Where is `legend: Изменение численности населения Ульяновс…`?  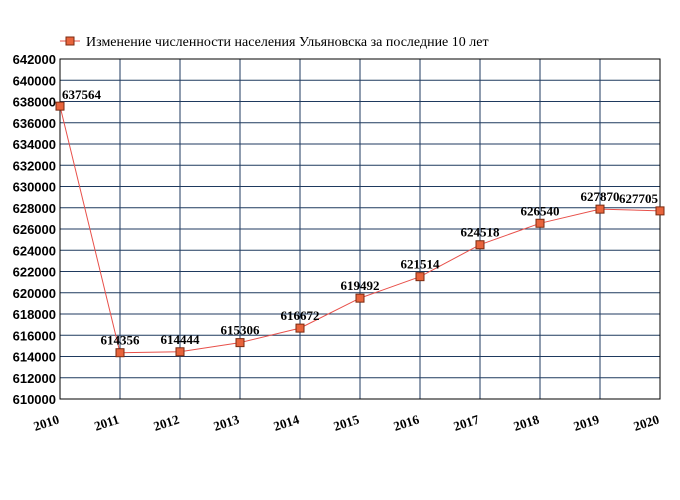
legend: Изменение численности населения Ульяновс… is located at coordinates (274, 42).